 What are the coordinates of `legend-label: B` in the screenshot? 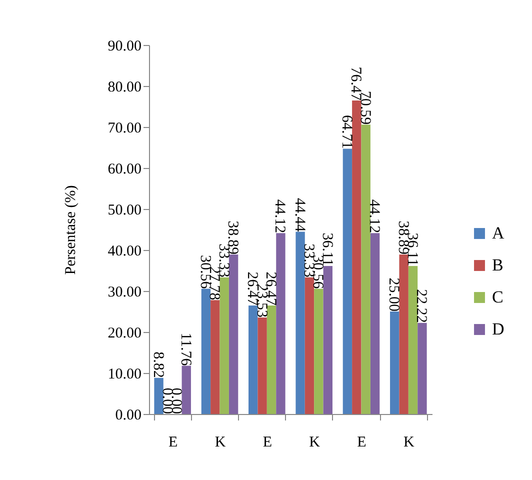 It's located at (498, 265).